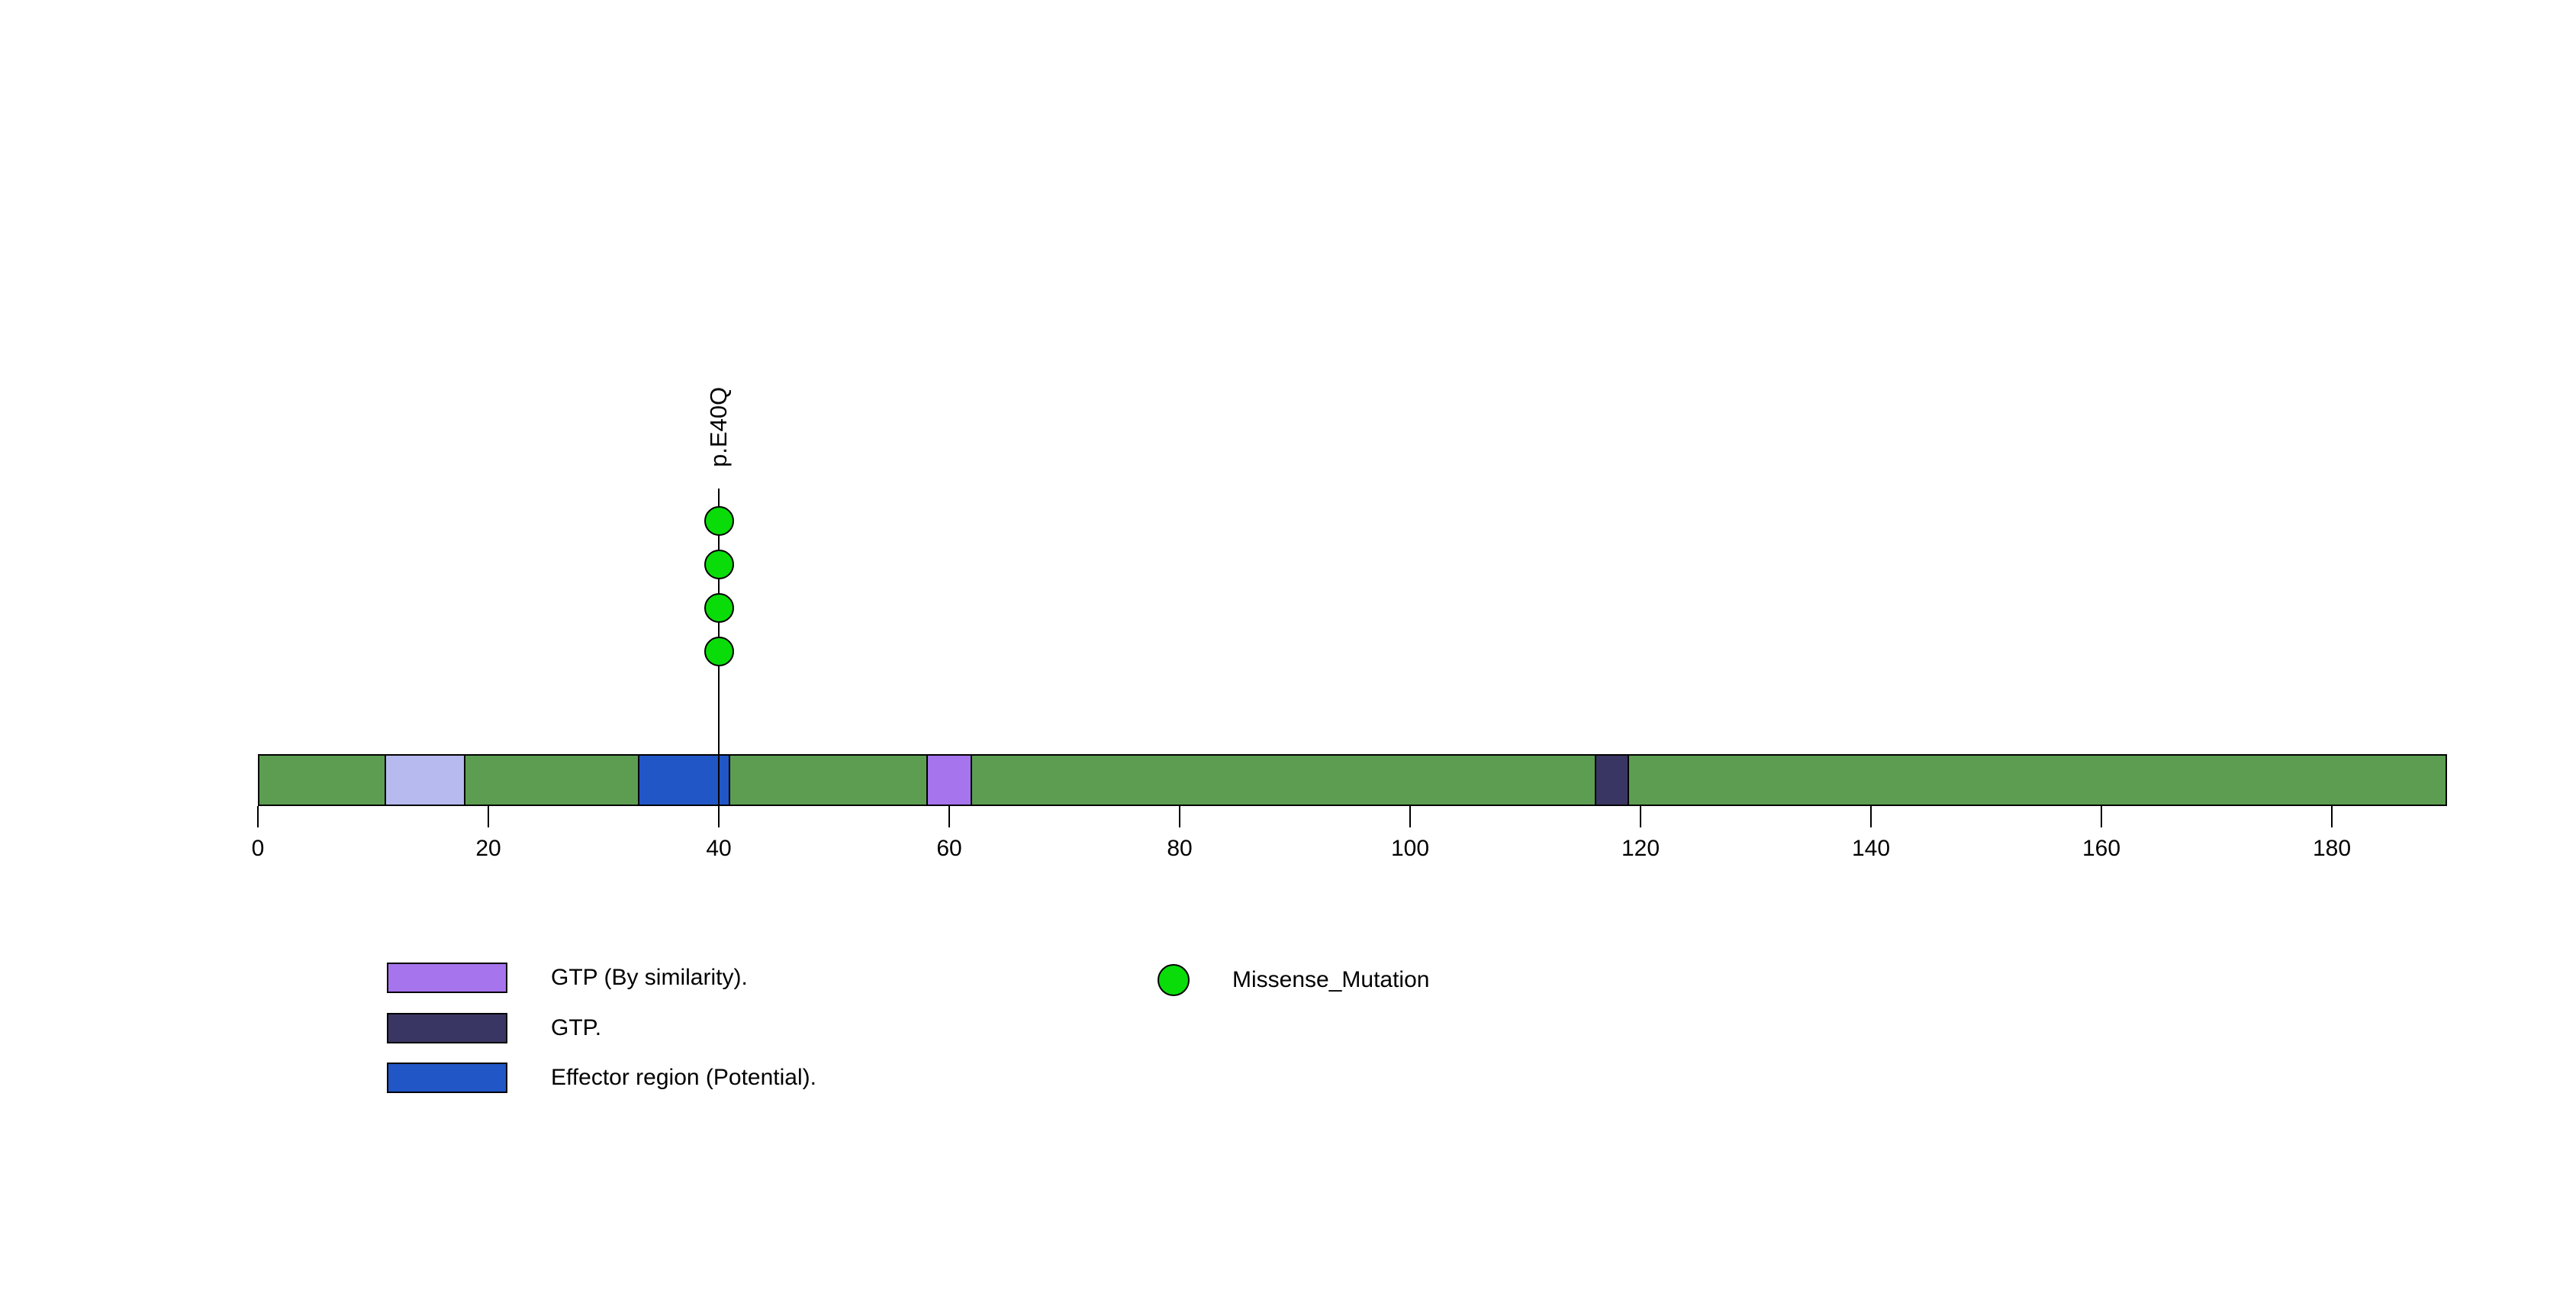 Image resolution: width=2576 pixels, height=1290 pixels. I want to click on legend-row-mutation-type: Missense_Mutation, so click(1293, 980).